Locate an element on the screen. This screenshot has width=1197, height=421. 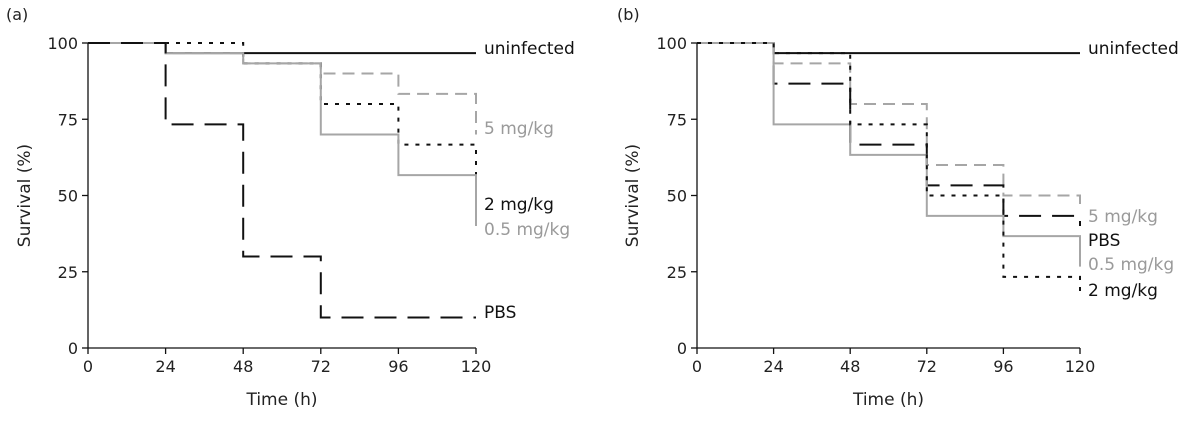
panel-label: (a) is located at coordinates (17, 14).